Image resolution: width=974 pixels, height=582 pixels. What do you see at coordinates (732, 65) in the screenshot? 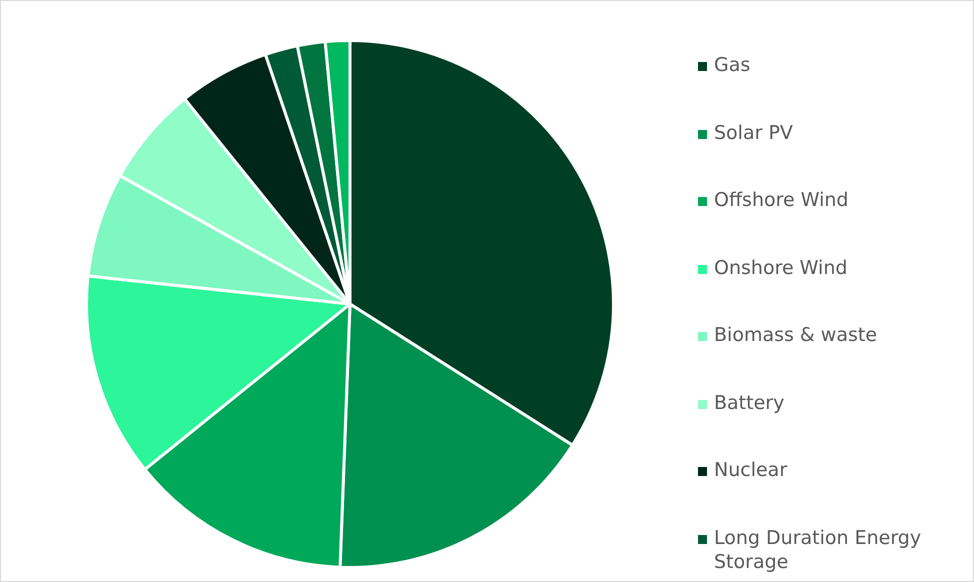
I see `legend-label: Gas` at bounding box center [732, 65].